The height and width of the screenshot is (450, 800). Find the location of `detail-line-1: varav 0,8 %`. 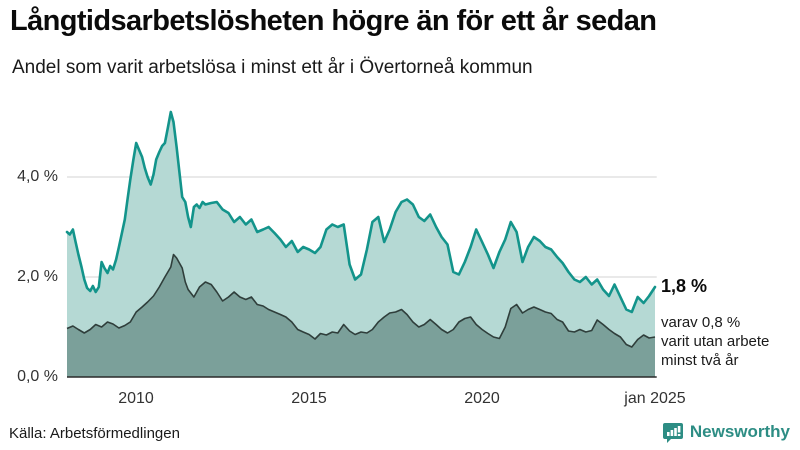

detail-line-1: varav 0,8 % is located at coordinates (701, 322).